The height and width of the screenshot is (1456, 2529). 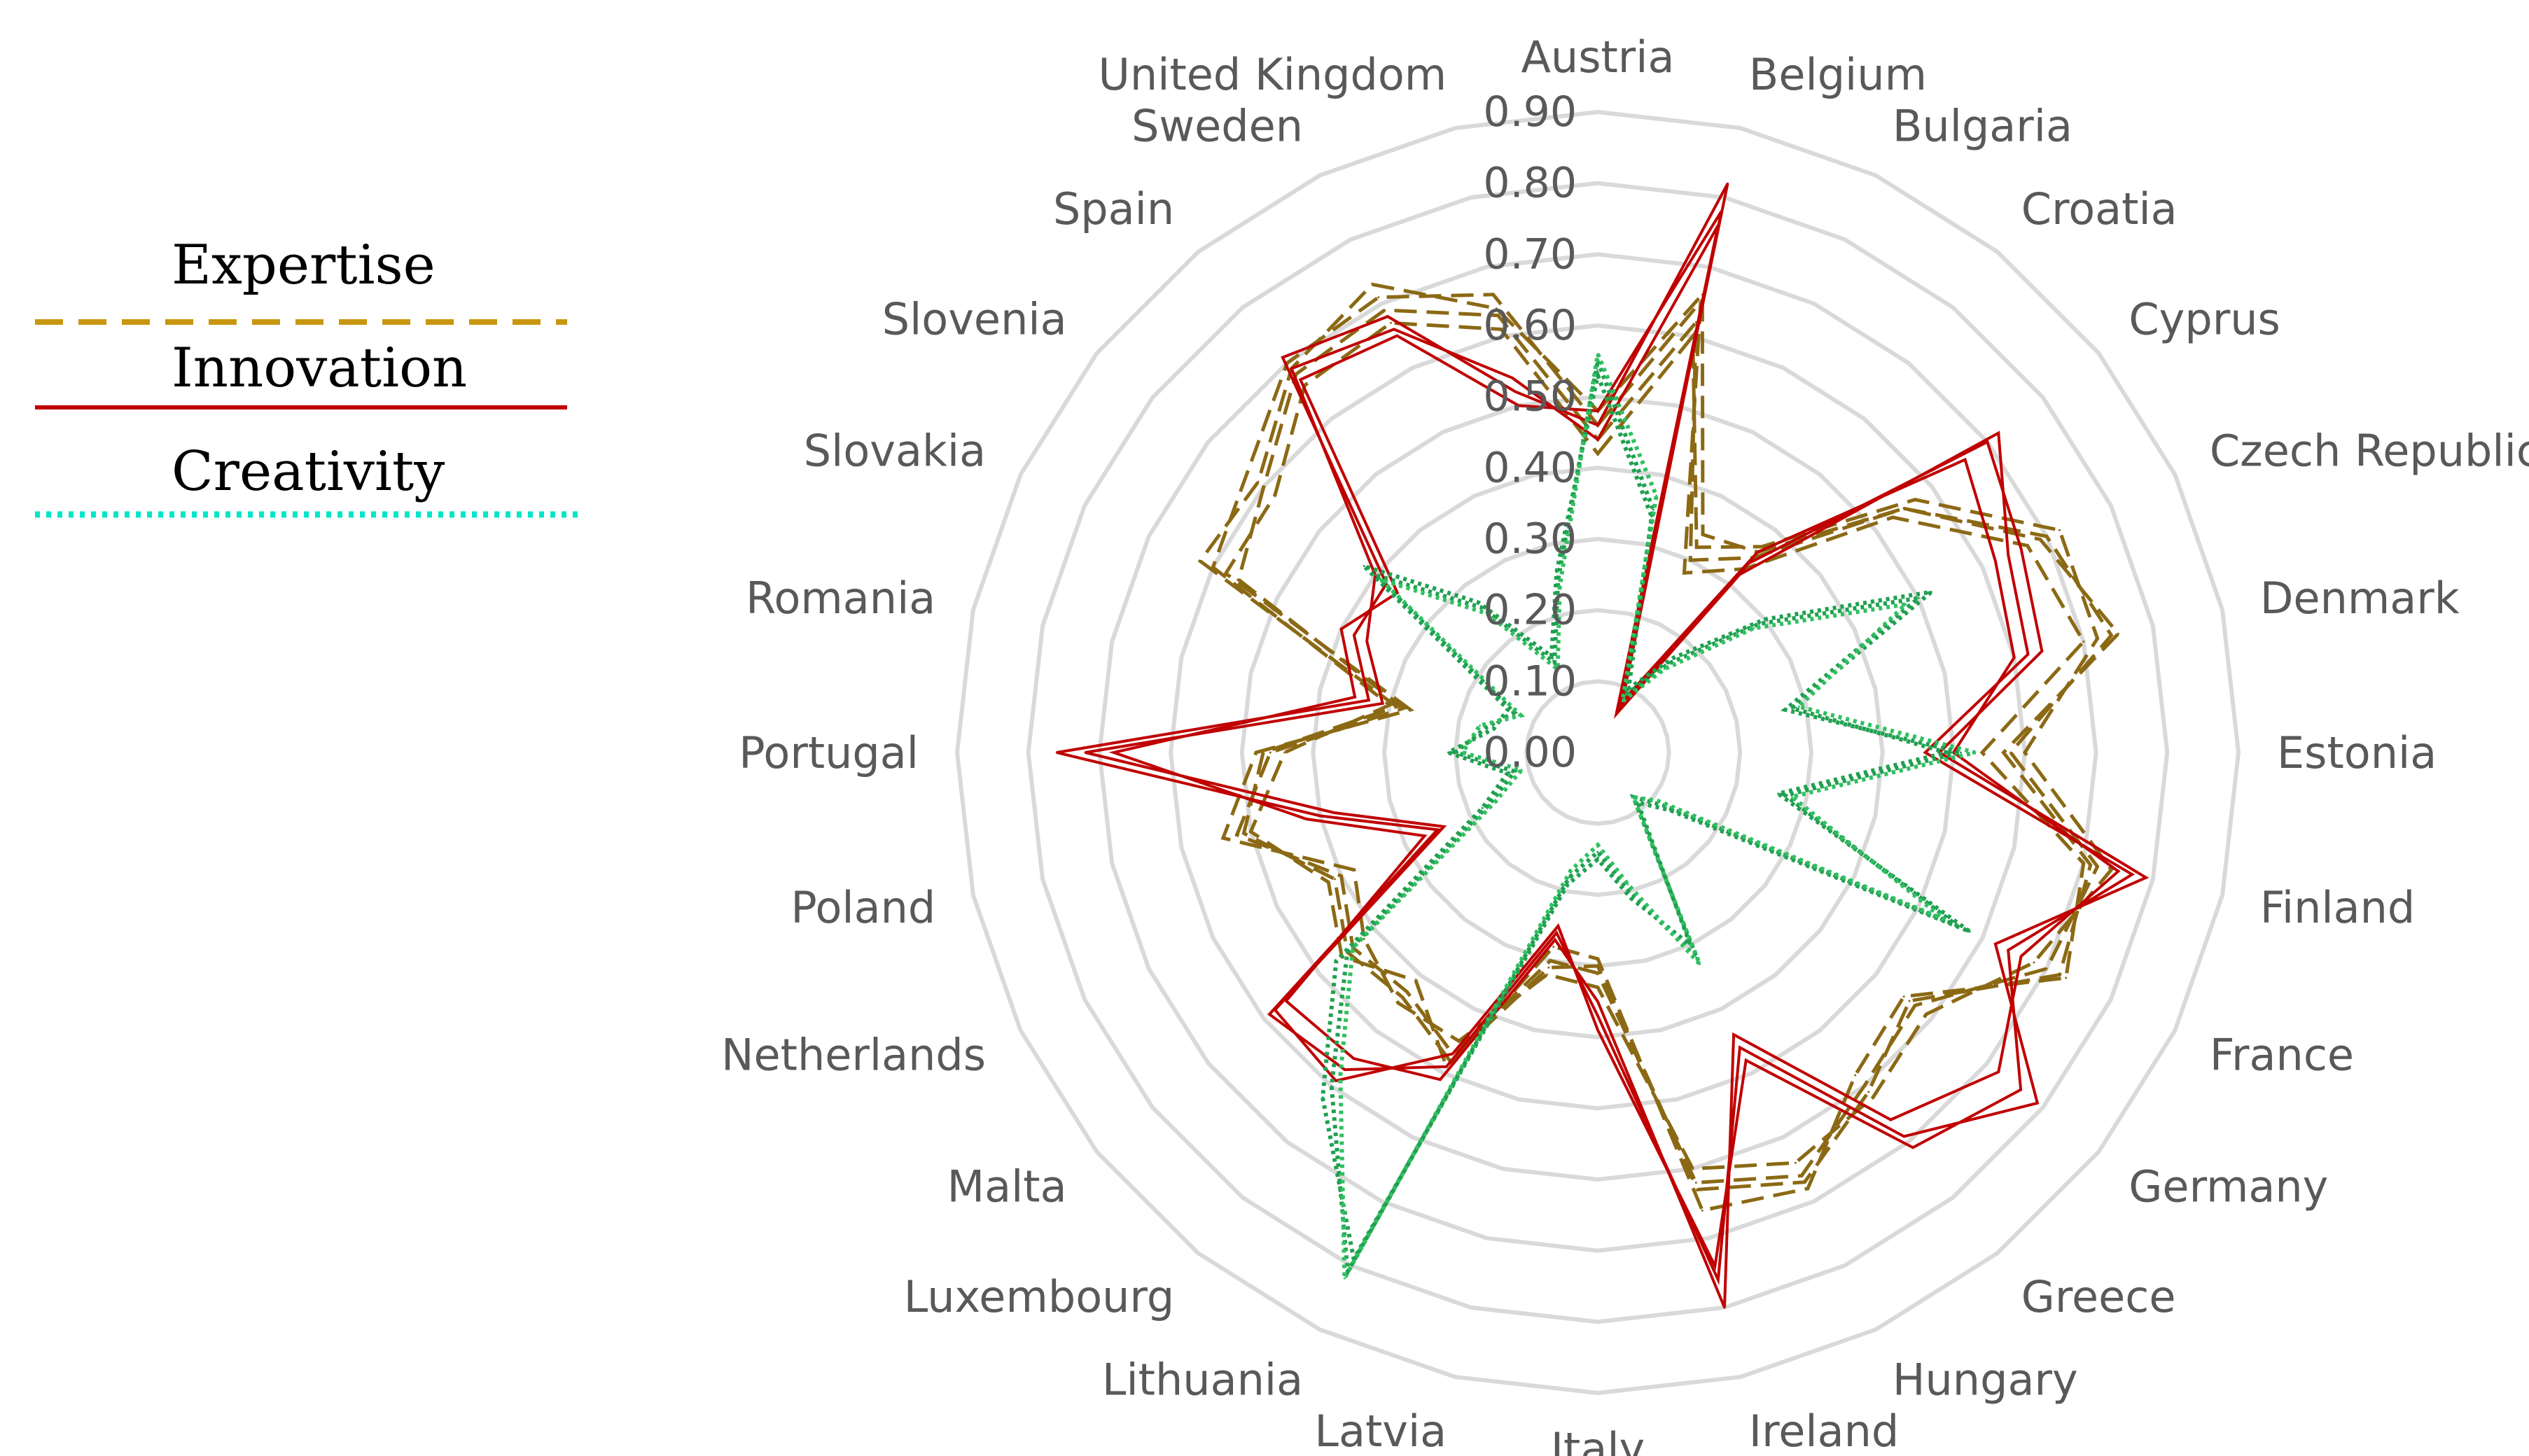 I want to click on category-label: Cyprus, so click(x=2204, y=318).